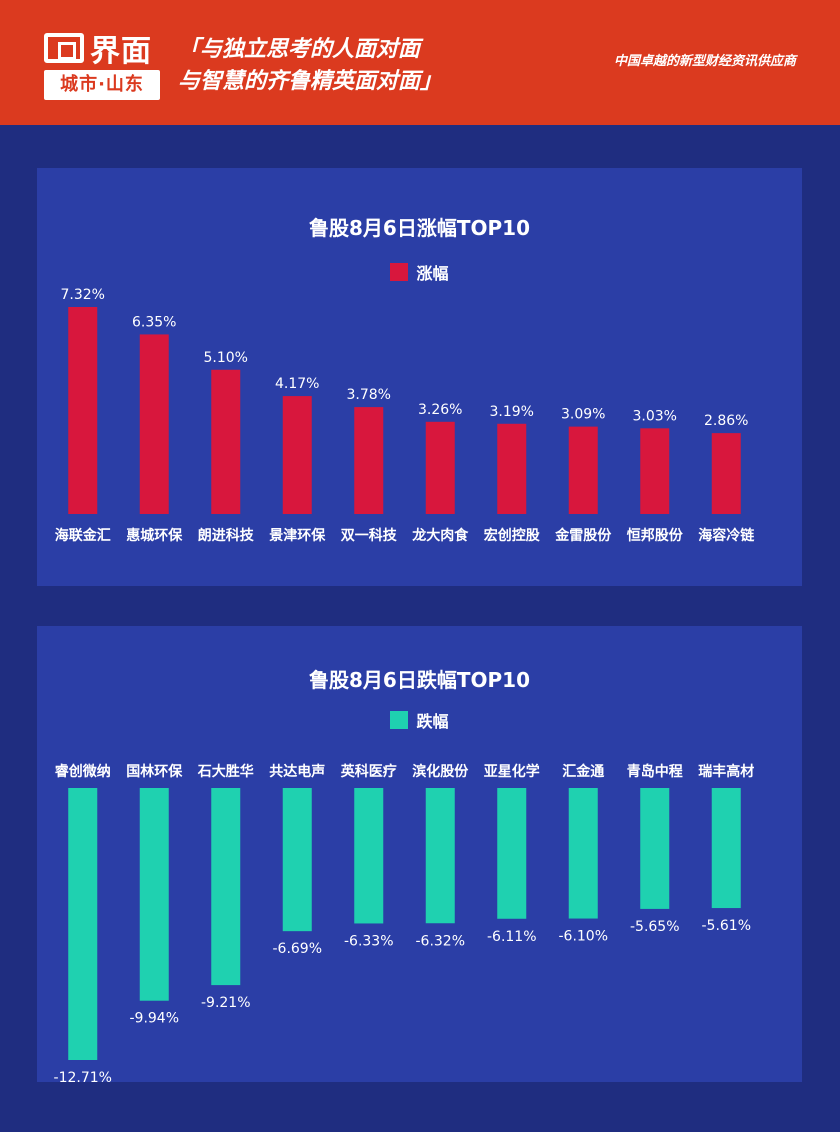  What do you see at coordinates (583, 771) in the screenshot?
I see `fall-category-label: 汇金通` at bounding box center [583, 771].